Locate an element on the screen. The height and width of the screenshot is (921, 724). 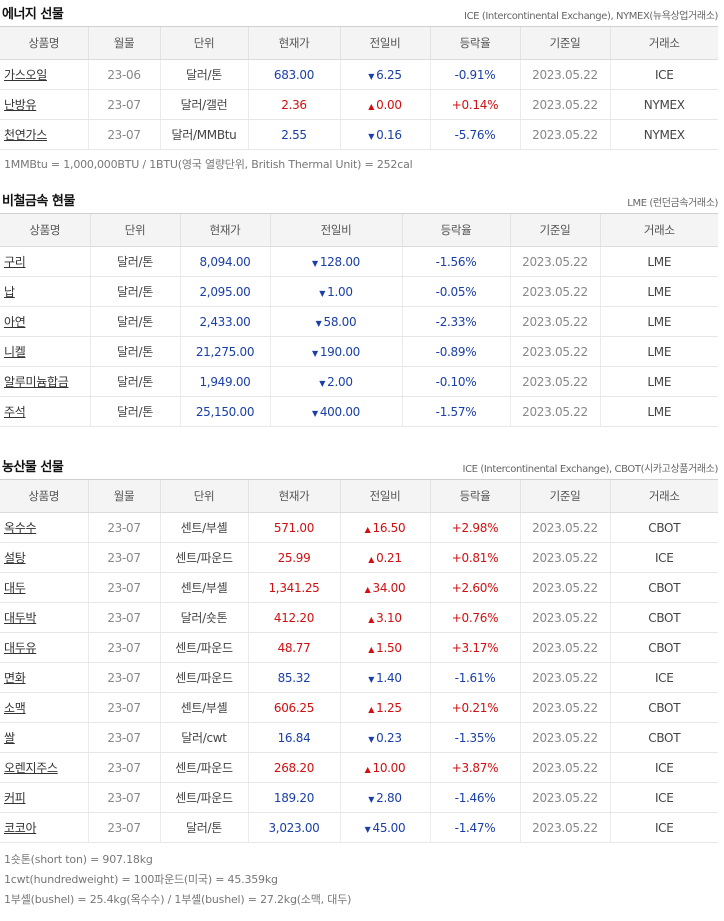
change-cell: ▼ 45.00 is located at coordinates (384, 827).